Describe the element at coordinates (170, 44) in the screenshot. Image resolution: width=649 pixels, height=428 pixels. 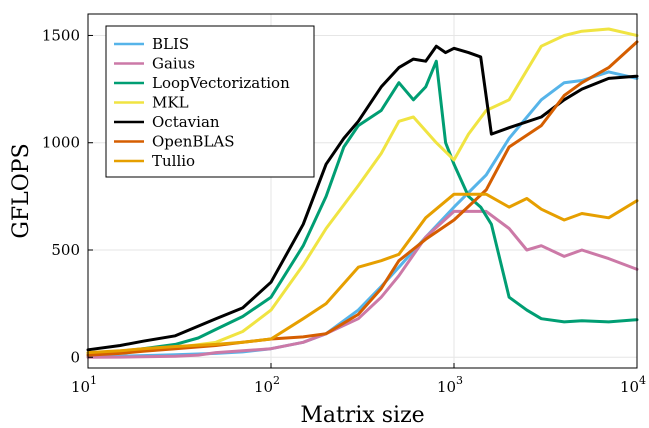
I see `legend-label-blis: BLIS` at that location.